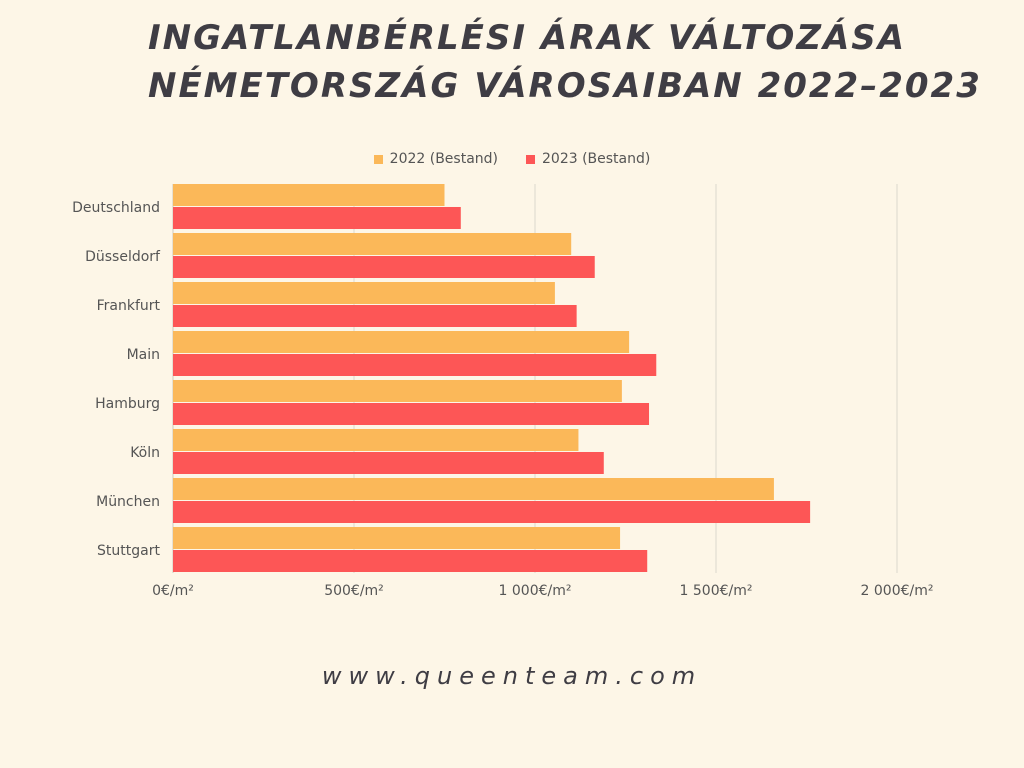 This screenshot has height=768, width=1024. I want to click on category-label: München, so click(128, 502).